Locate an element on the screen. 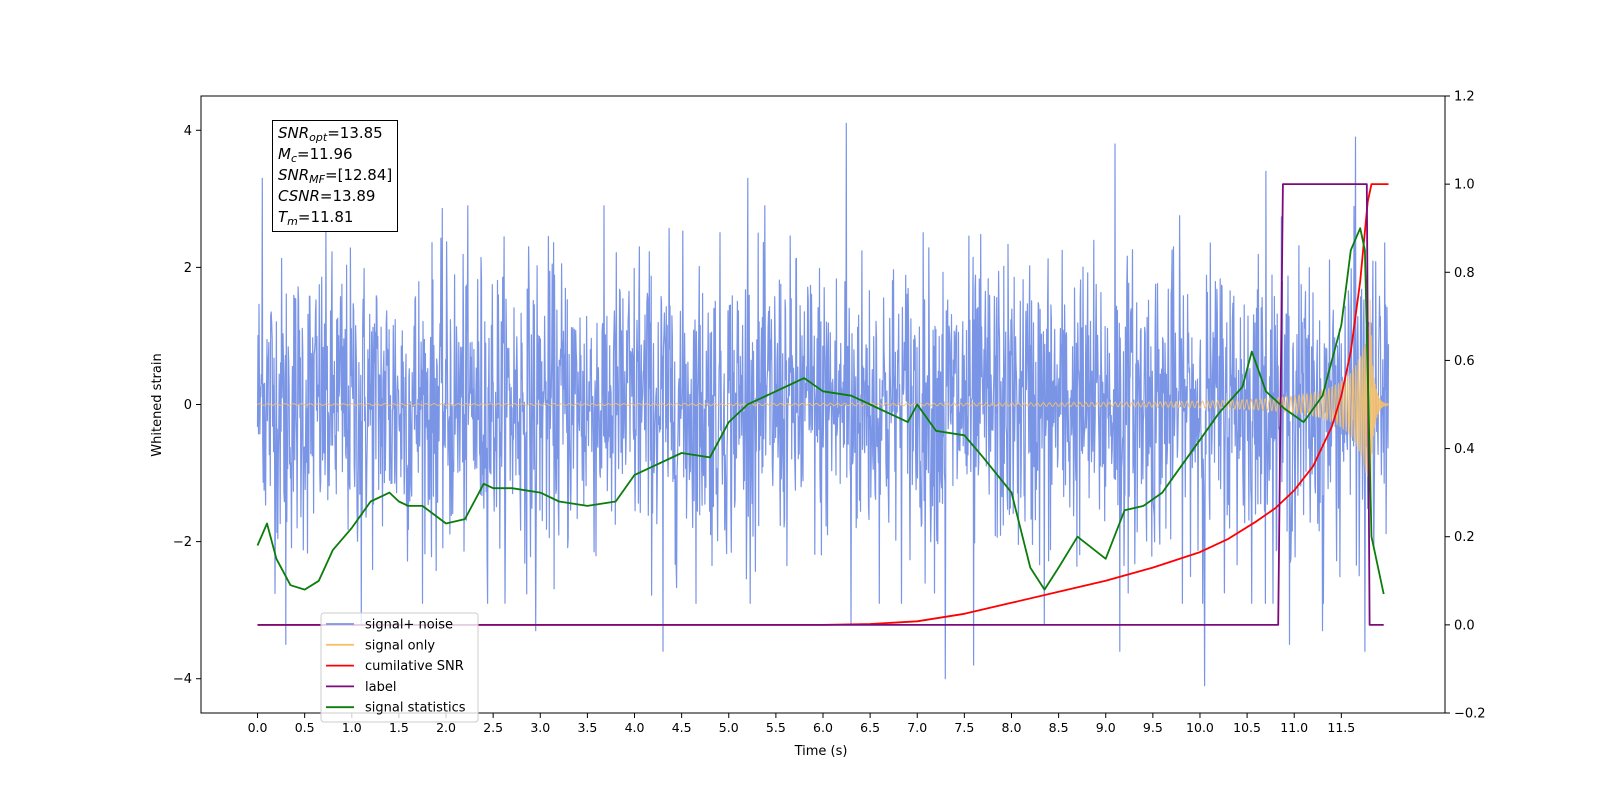 The image size is (1600, 800). y-right-tick-label: 0.4 is located at coordinates (1464, 449).